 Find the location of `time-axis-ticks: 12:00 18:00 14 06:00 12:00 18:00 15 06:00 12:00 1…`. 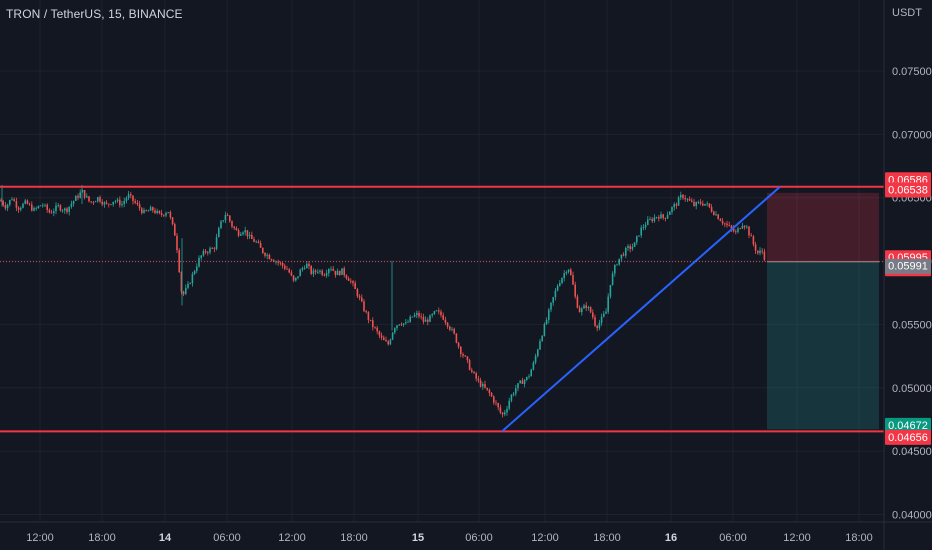

time-axis-ticks: 12:00 18:00 14 06:00 12:00 18:00 15 06:00 12:00 1… is located at coordinates (449, 538).